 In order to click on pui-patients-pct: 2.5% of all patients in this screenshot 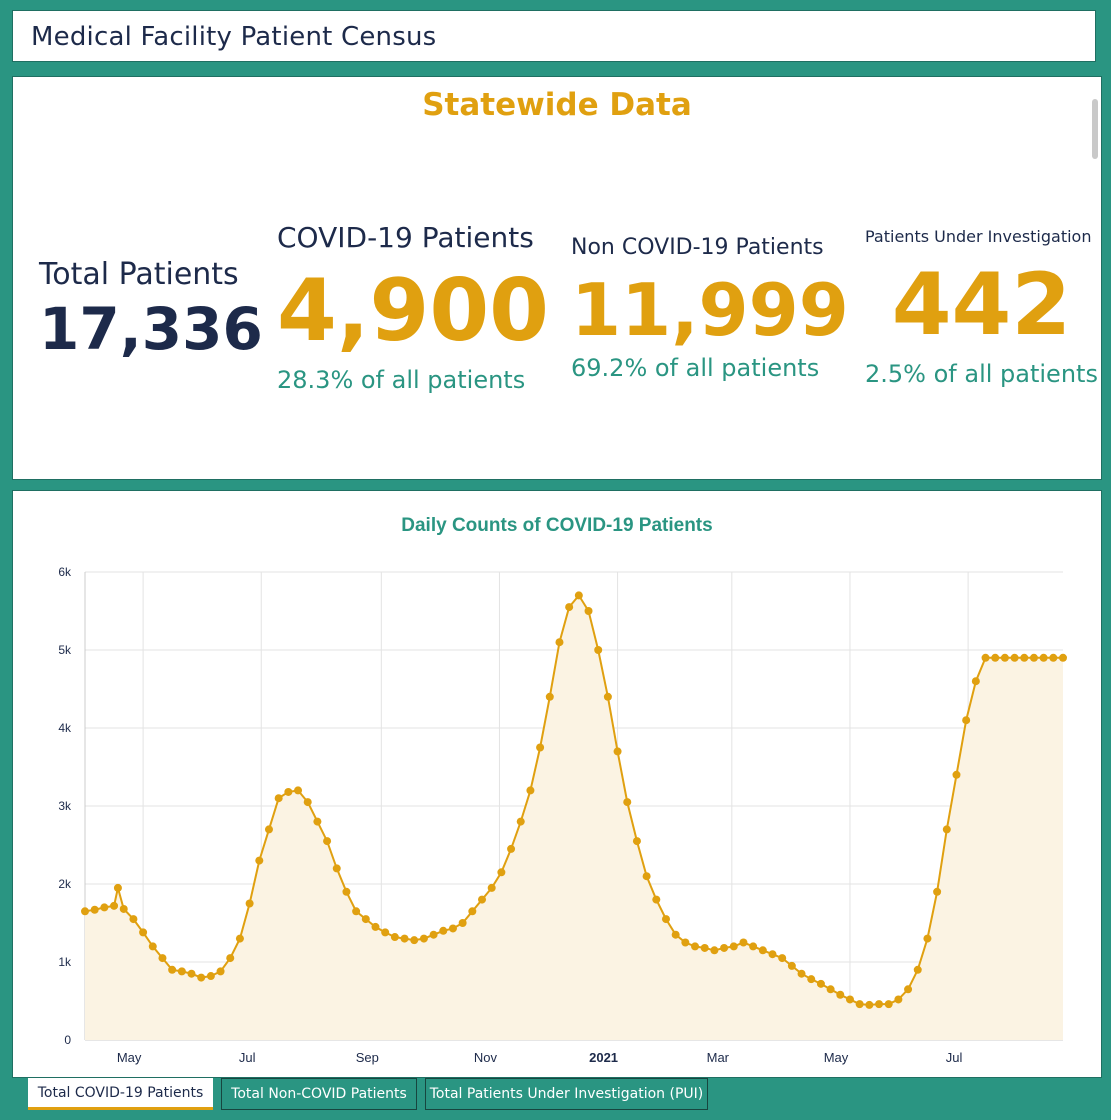, I will do `click(981, 374)`.